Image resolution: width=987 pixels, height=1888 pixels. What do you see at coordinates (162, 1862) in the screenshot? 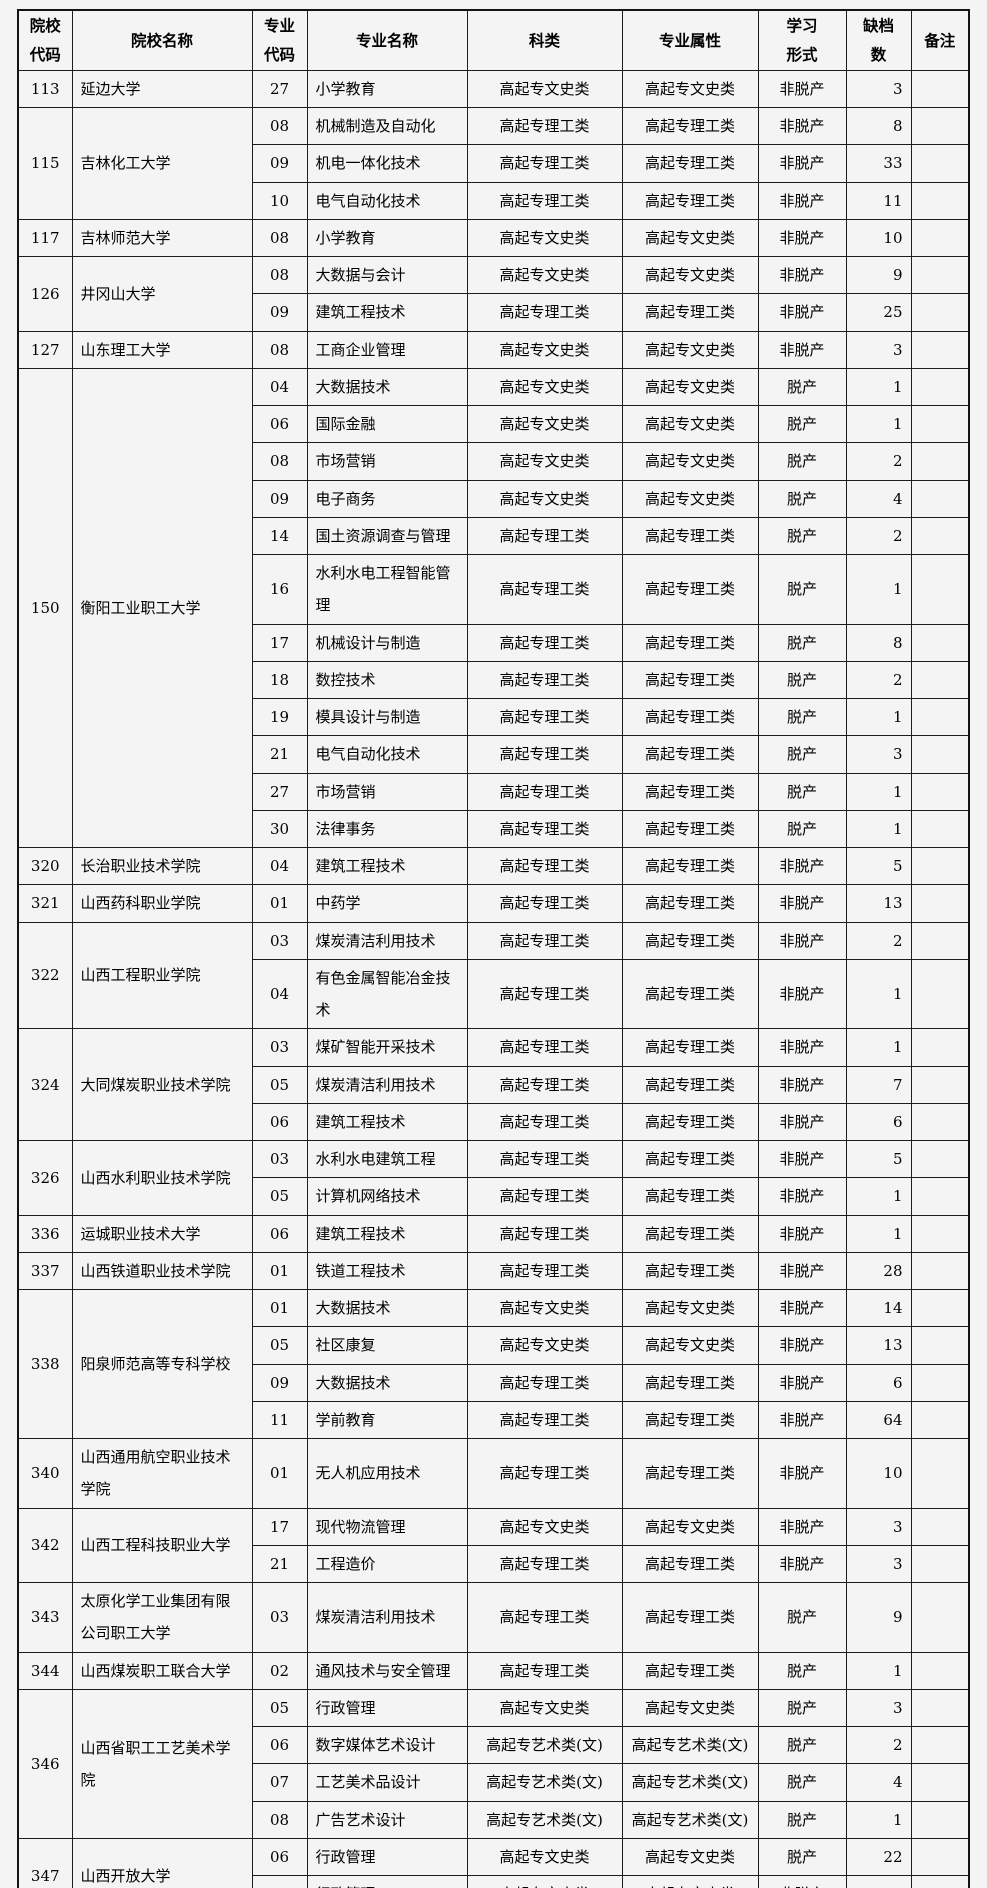
I see `institution-name-cell: 山西开放大学` at bounding box center [162, 1862].